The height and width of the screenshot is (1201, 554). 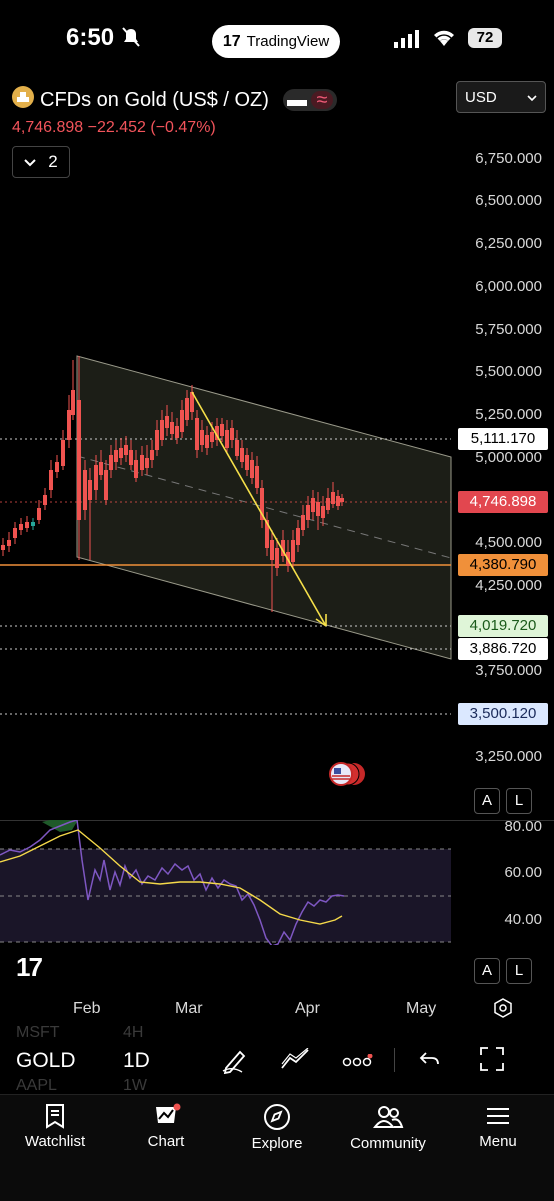 What do you see at coordinates (38, 1032) in the screenshot?
I see `ghost-ticker: MSFT` at bounding box center [38, 1032].